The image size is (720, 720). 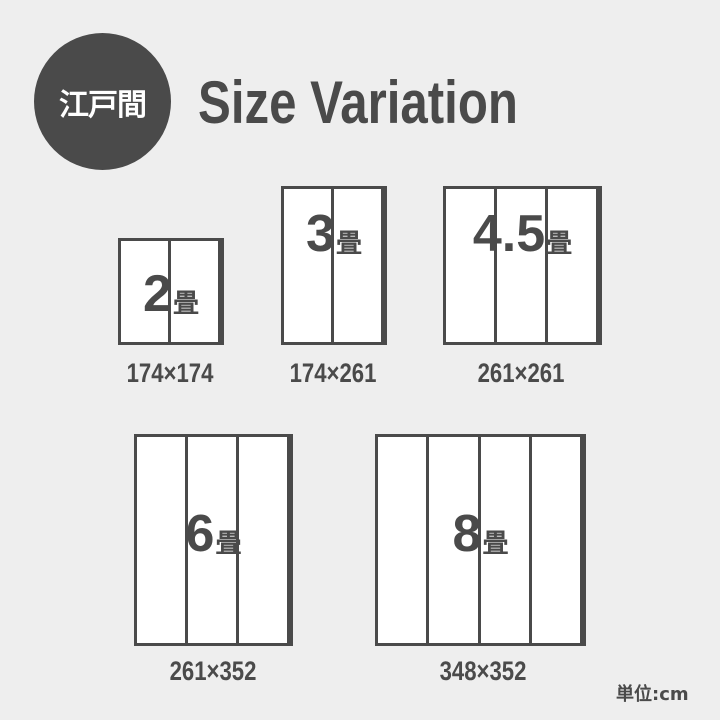 I want to click on page-title: Size Variation, so click(x=358, y=102).